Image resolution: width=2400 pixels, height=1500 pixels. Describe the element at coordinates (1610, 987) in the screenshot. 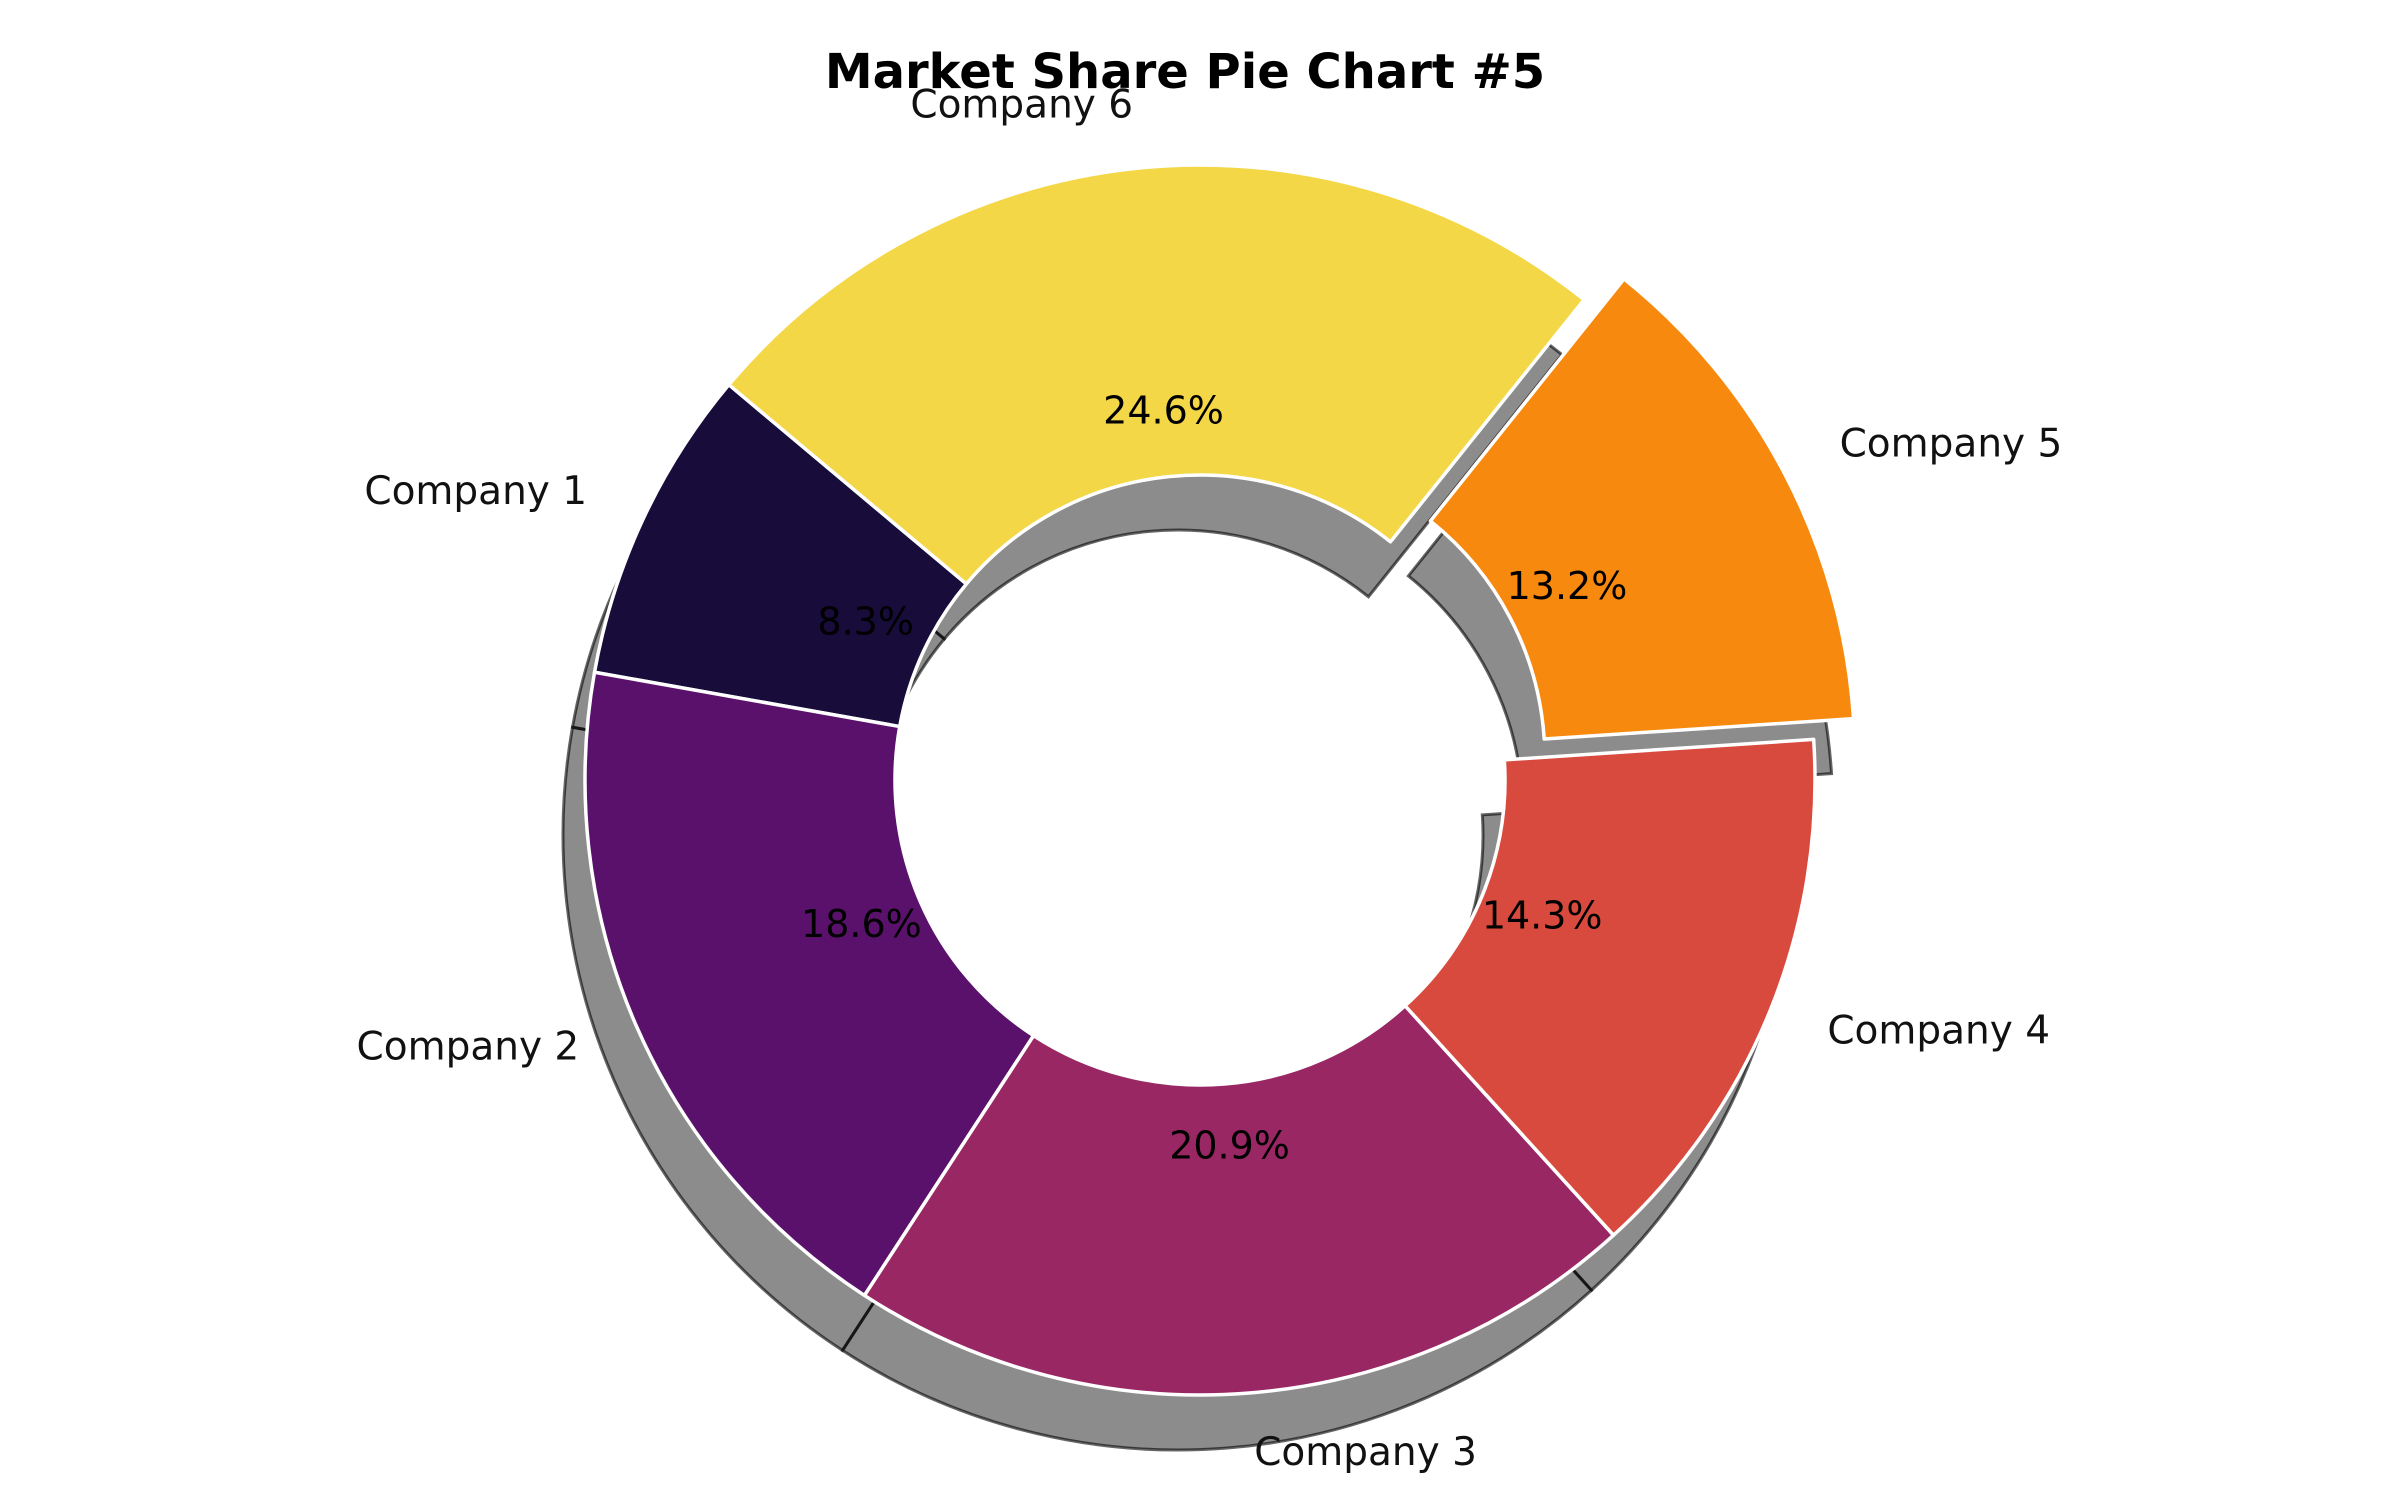

I see `company-4-wedge` at that location.